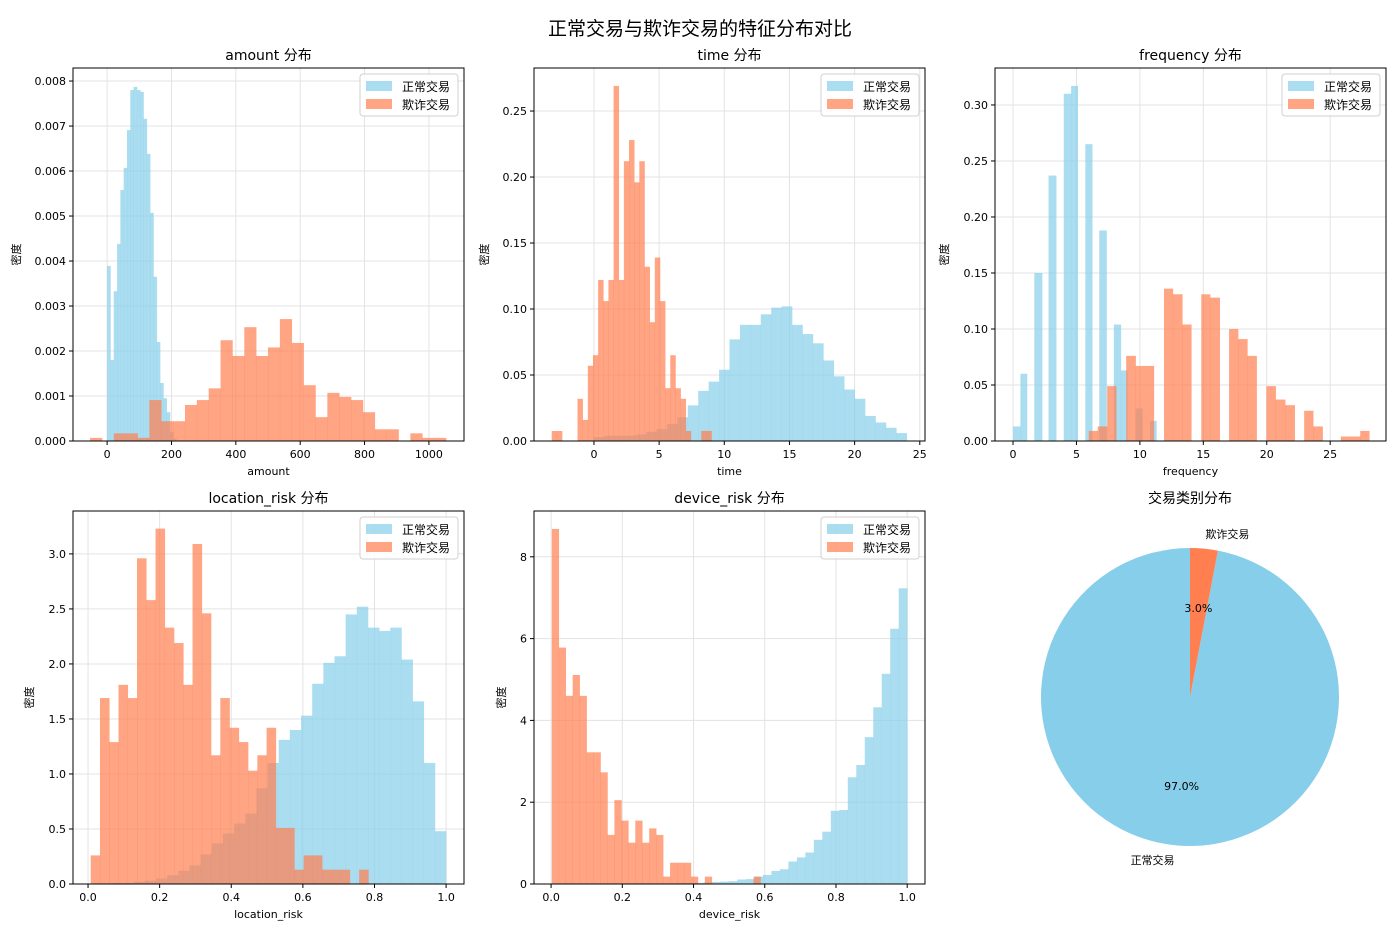  What do you see at coordinates (920, 454) in the screenshot?
I see `x-tick-label: 25` at bounding box center [920, 454].